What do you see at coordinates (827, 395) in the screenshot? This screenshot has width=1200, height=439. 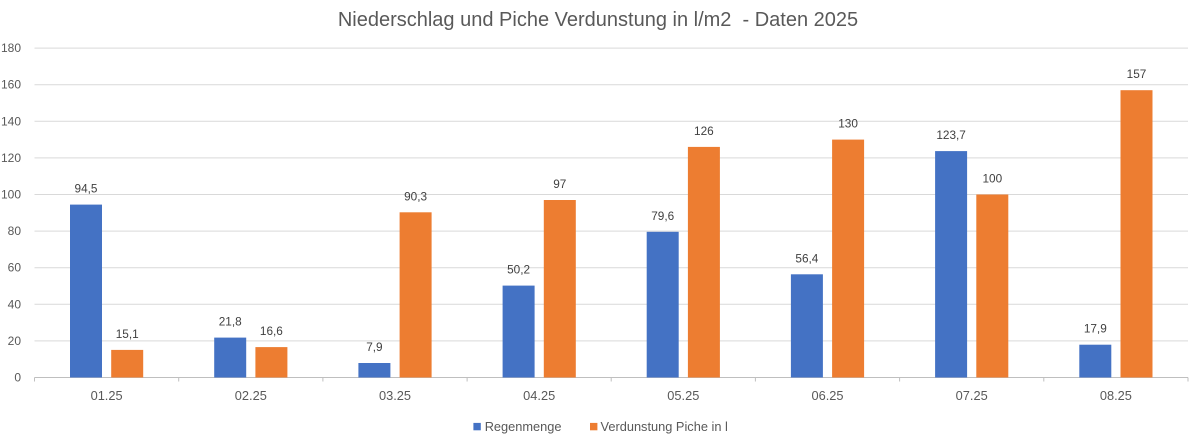 I see `svg-text: 06.25` at bounding box center [827, 395].